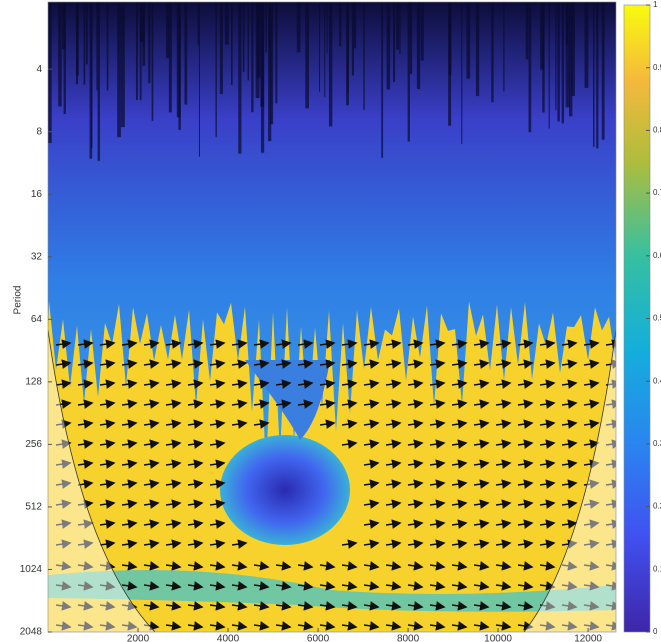 This screenshot has height=642, width=661. Describe the element at coordinates (657, 130) in the screenshot. I see `colorbar-tick-label: 0.8` at that location.